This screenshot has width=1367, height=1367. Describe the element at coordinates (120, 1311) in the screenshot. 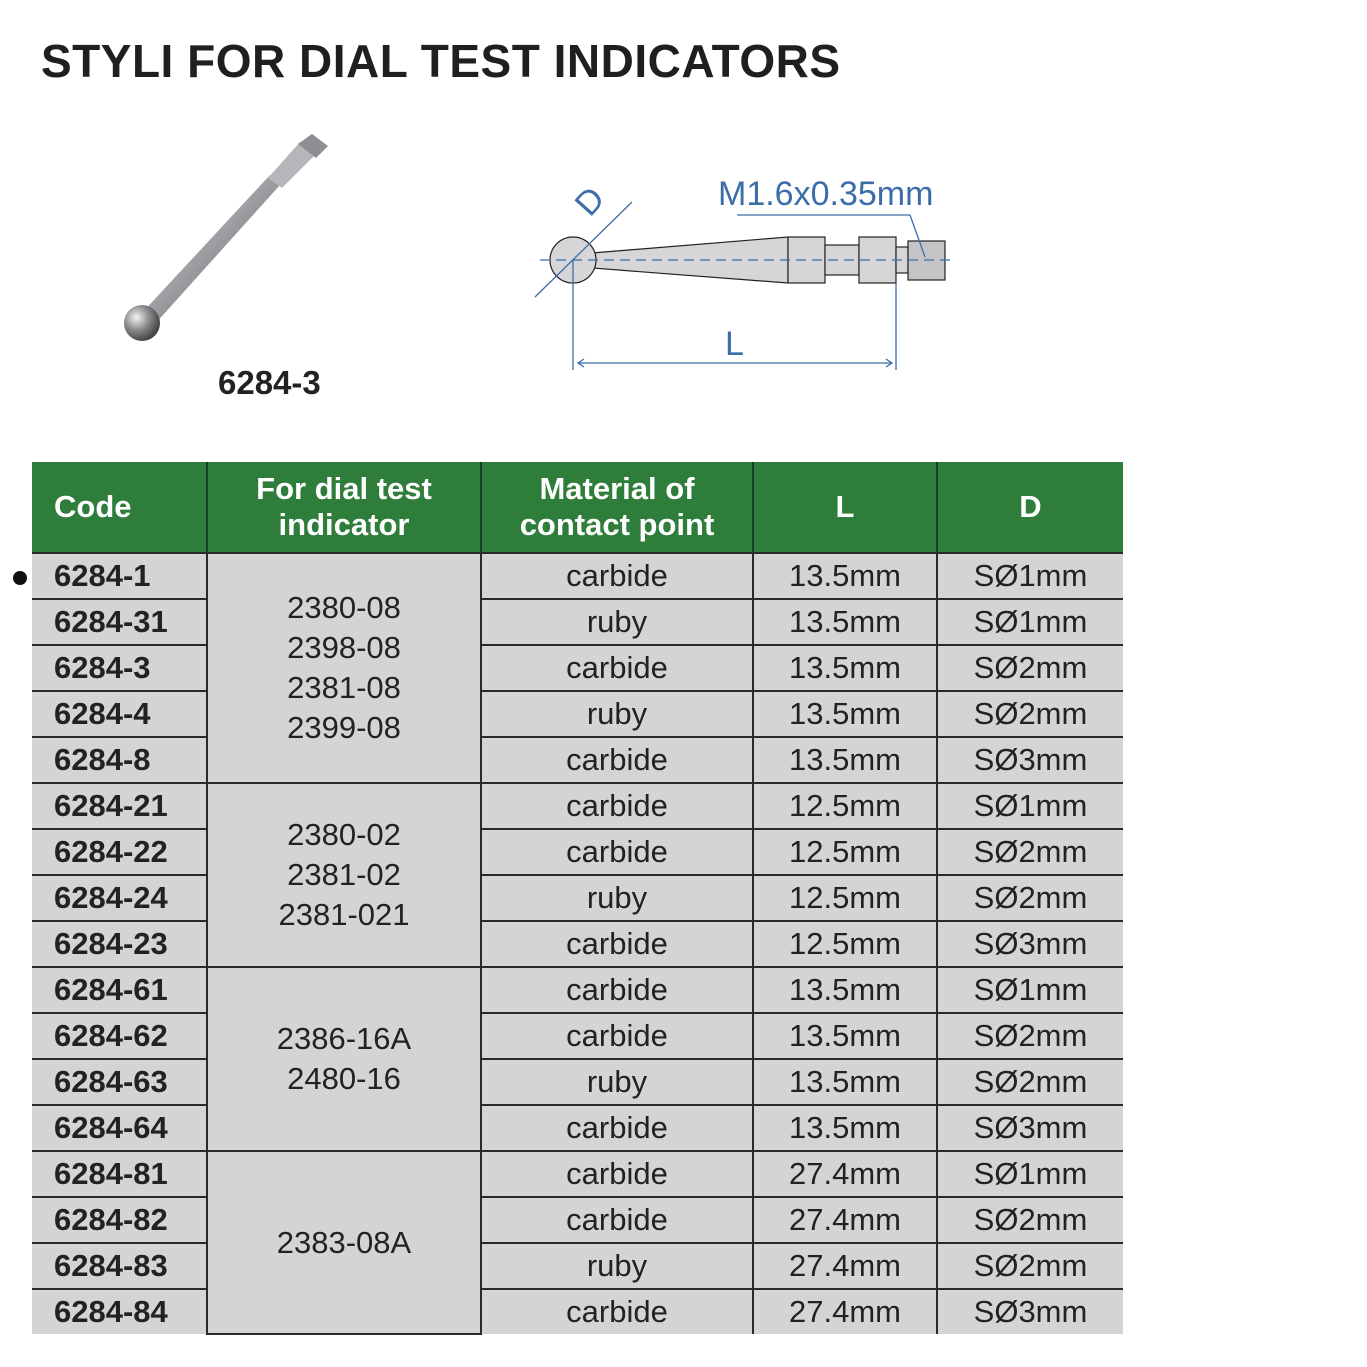

I see `code-cell: 6284-84` at that location.